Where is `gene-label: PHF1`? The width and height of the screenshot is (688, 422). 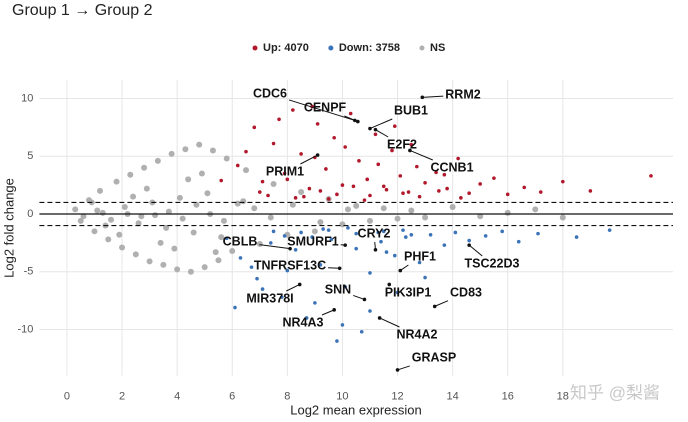 gene-label: PHF1 is located at coordinates (420, 256).